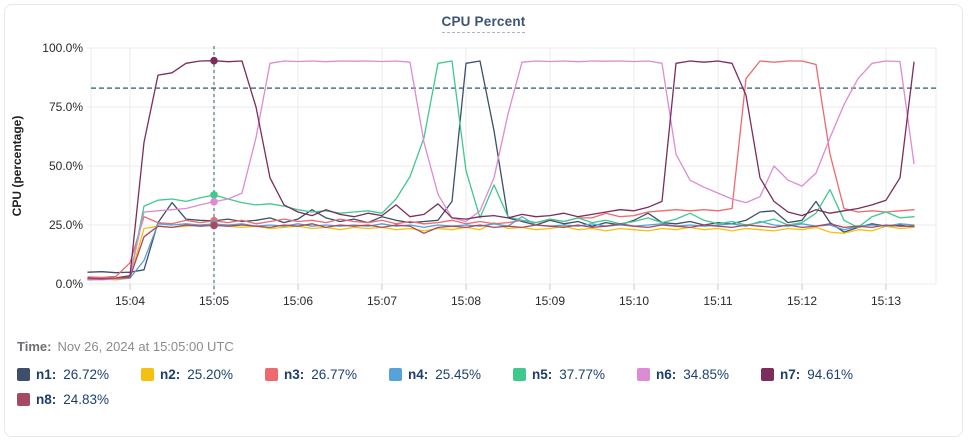  What do you see at coordinates (66, 107) in the screenshot?
I see `y-tick-label: 75.0%` at bounding box center [66, 107].